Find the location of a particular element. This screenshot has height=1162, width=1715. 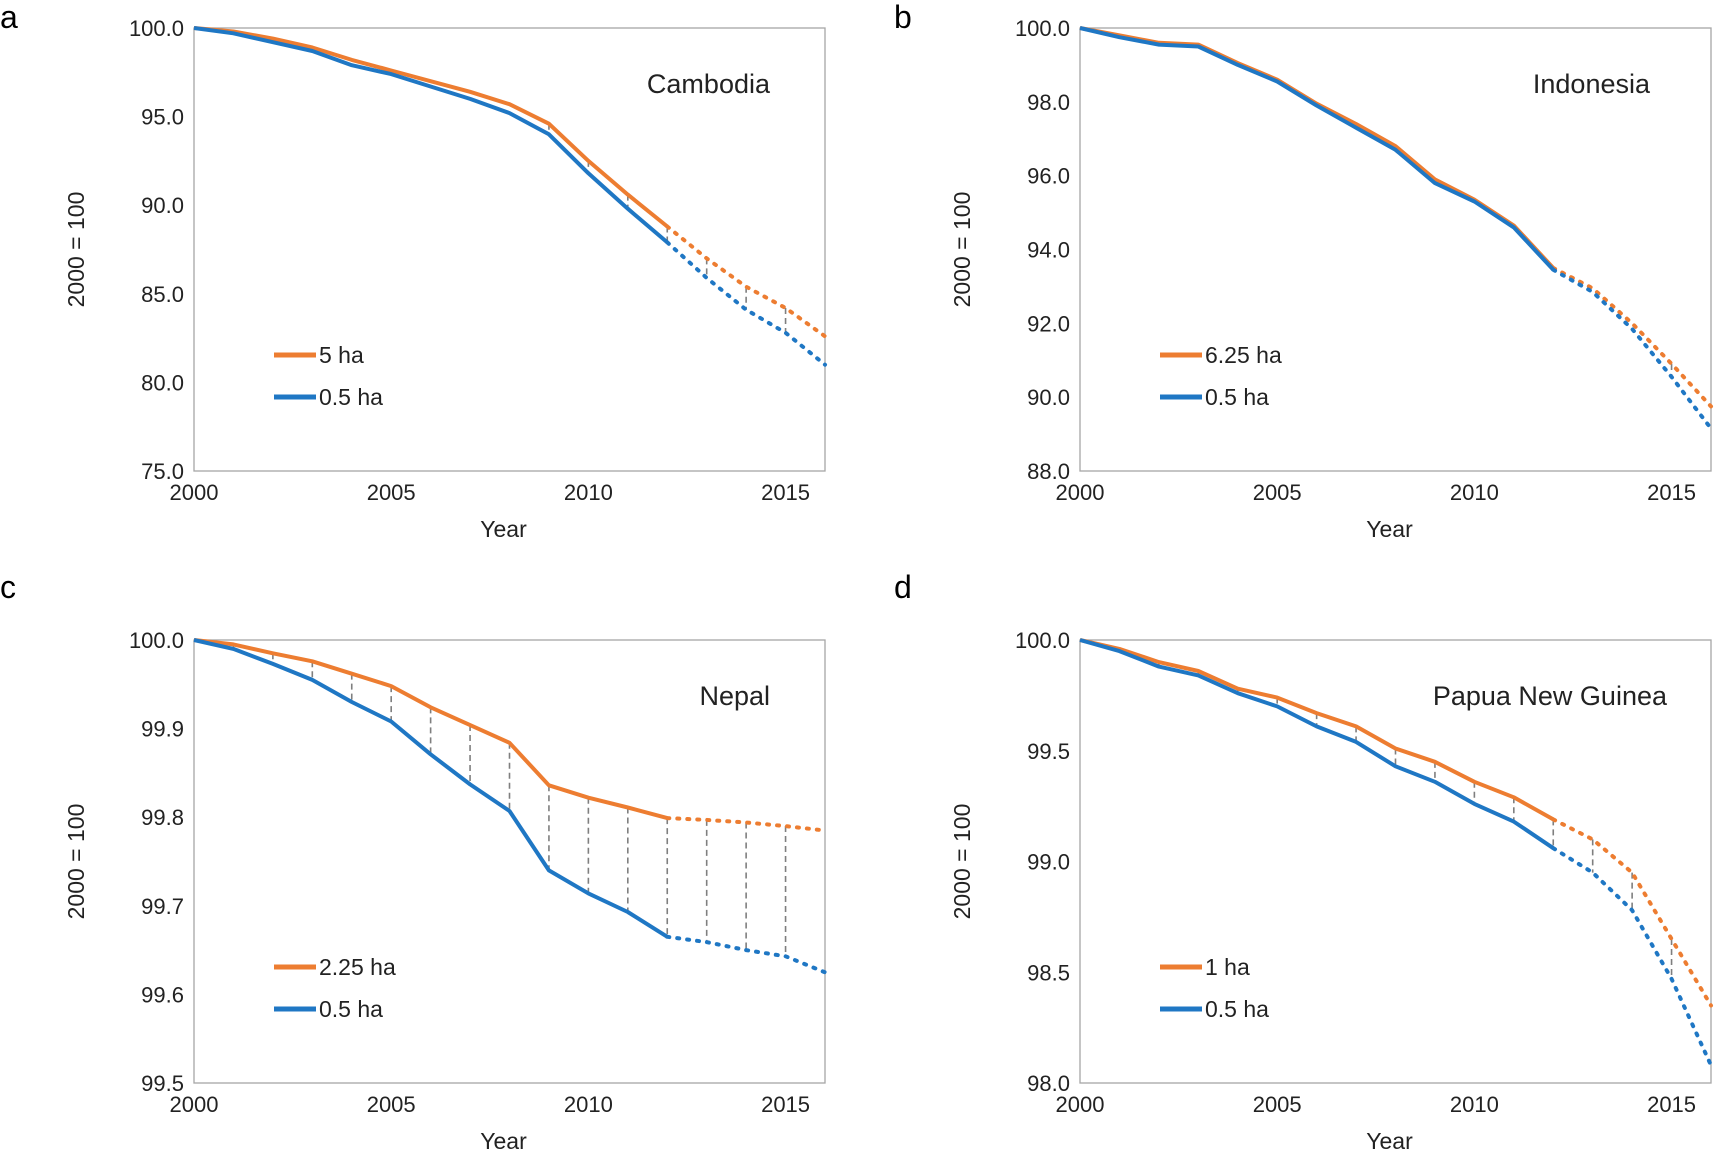

panel-c-y-tick: 99.7 is located at coordinates (162, 906).